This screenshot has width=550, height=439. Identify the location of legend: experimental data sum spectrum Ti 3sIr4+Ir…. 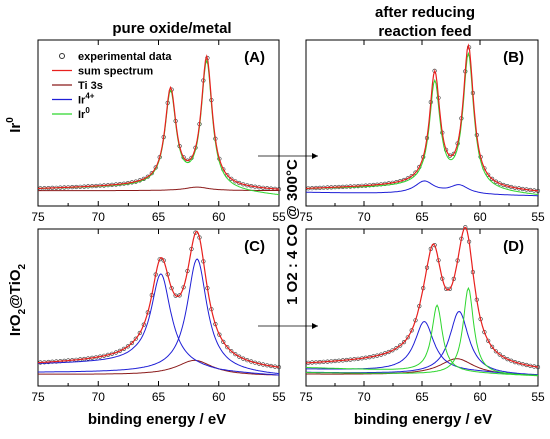
(112, 86).